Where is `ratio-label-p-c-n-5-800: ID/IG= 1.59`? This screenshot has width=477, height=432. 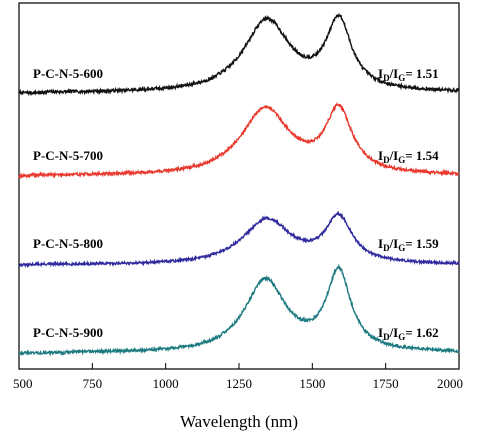 ratio-label-p-c-n-5-800: ID/IG= 1.59 is located at coordinates (408, 244).